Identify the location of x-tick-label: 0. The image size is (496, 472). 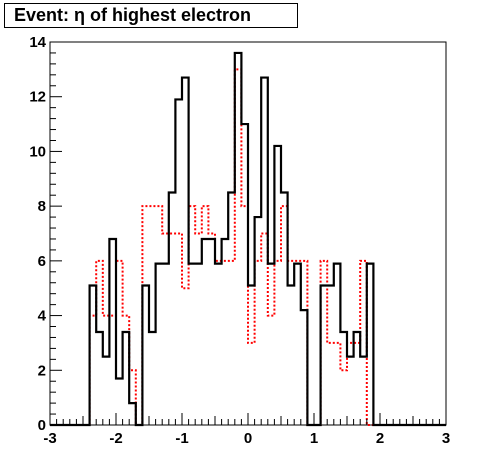
(248, 438).